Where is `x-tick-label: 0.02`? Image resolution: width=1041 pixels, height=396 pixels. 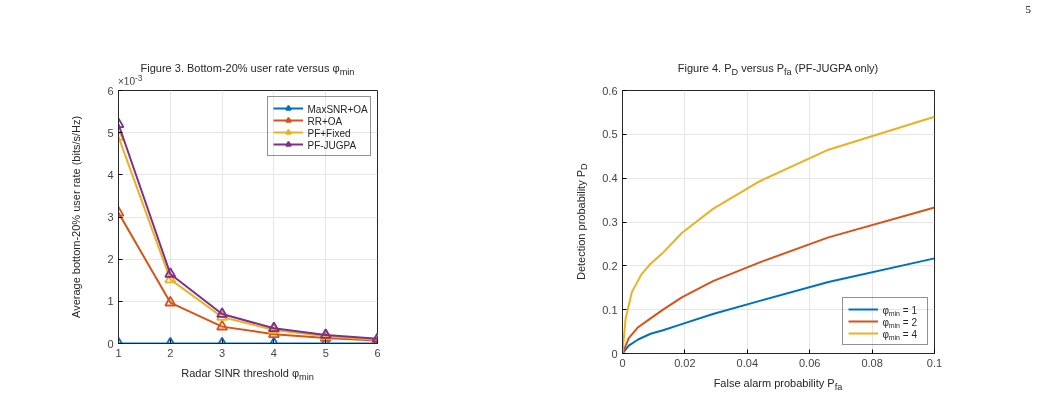 x-tick-label: 0.02 is located at coordinates (685, 362).